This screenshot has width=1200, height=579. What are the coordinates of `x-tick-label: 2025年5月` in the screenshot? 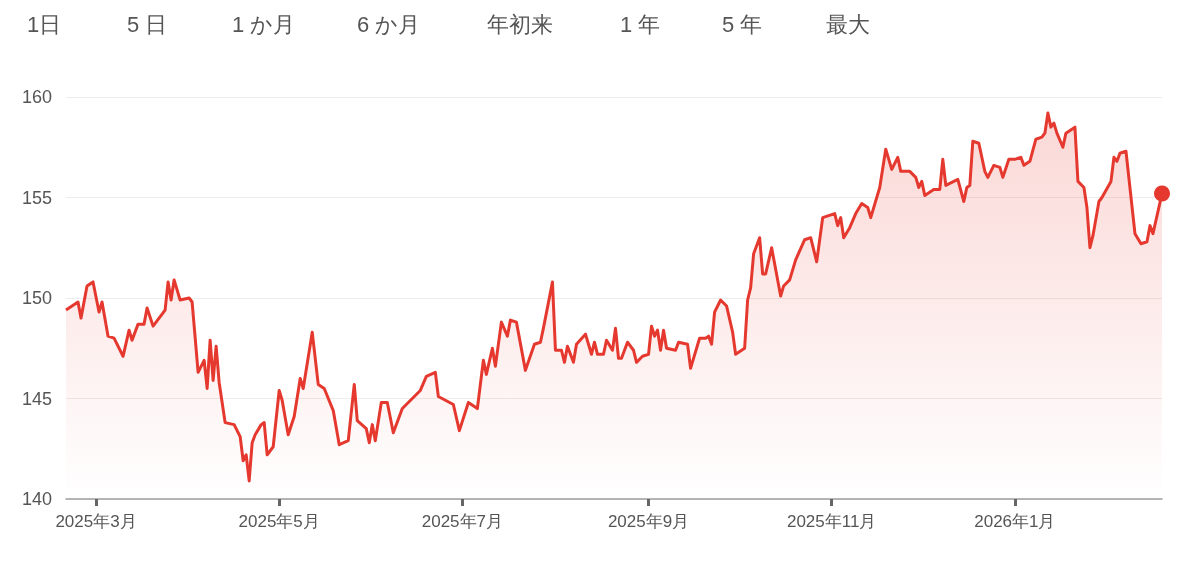 It's located at (279, 521).